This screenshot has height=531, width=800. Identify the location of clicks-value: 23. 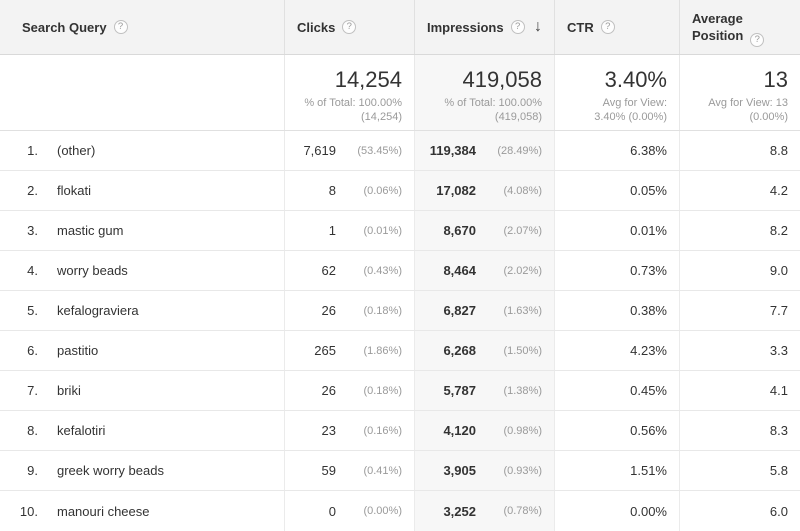
(328, 430).